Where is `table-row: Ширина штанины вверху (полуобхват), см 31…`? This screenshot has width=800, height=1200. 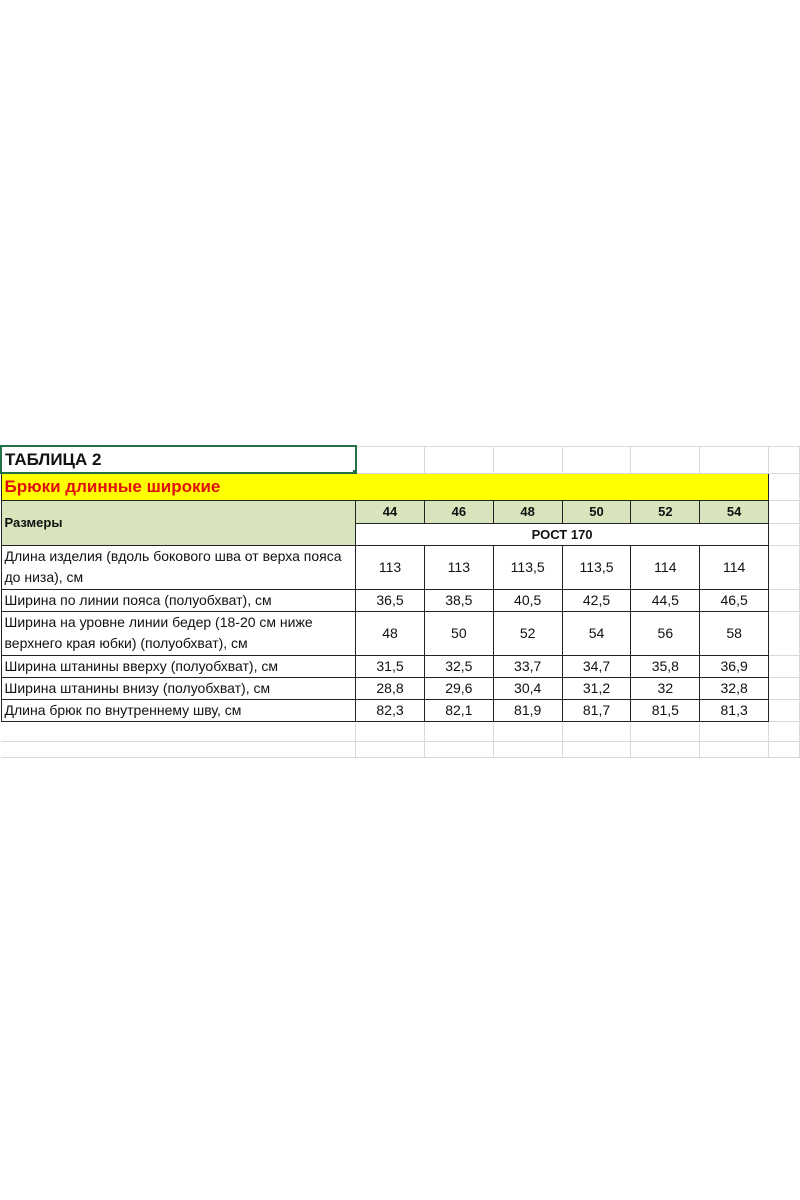
table-row: Ширина штанины вверху (полуобхват), см 31… is located at coordinates (400, 666).